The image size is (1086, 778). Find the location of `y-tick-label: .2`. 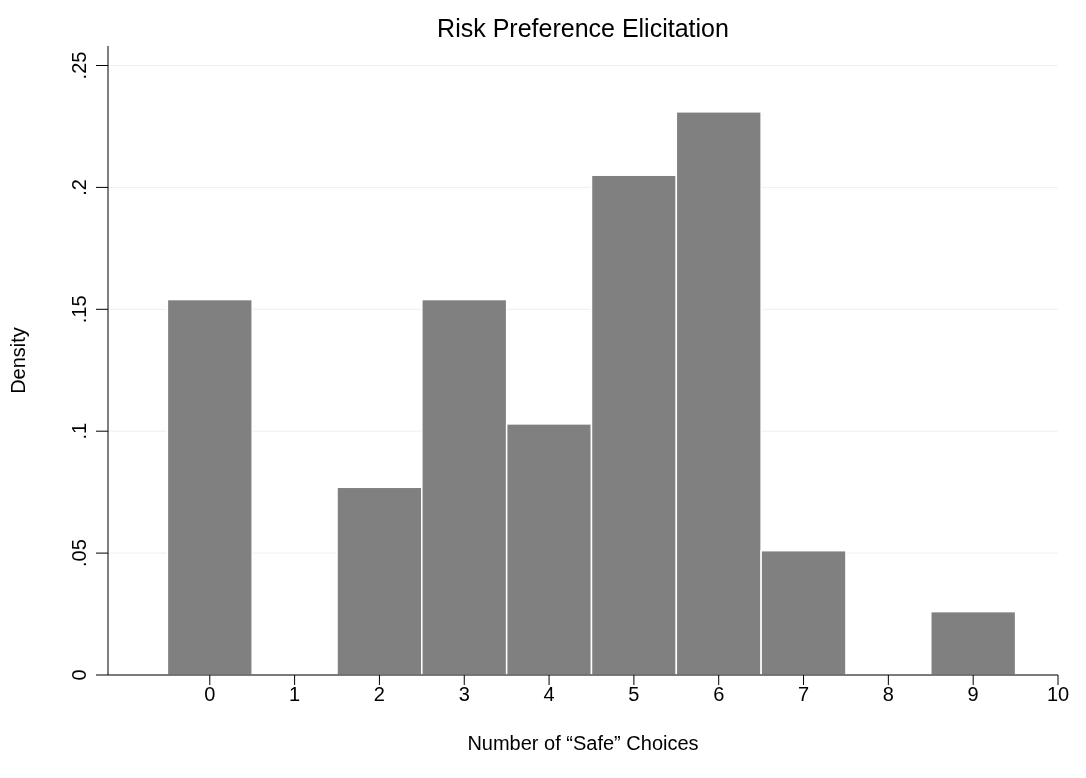

y-tick-label: .2 is located at coordinates (79, 187).